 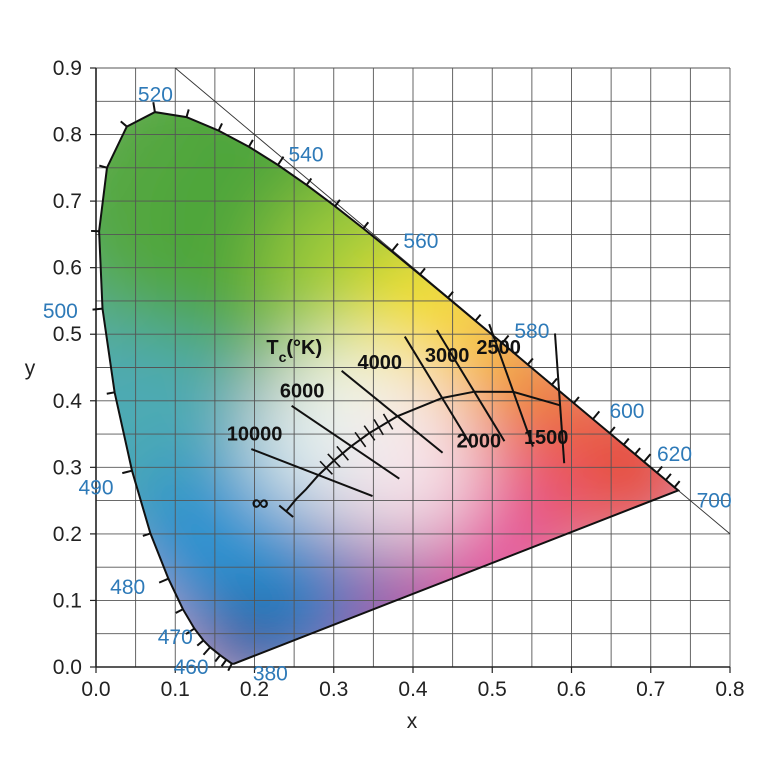 I want to click on wavelength-label: 620, so click(x=674, y=454).